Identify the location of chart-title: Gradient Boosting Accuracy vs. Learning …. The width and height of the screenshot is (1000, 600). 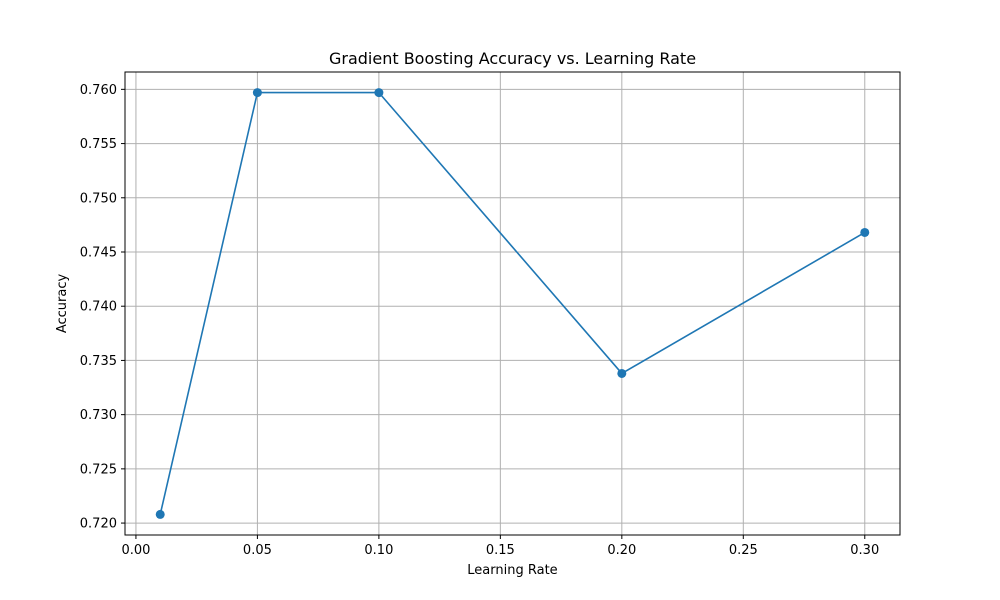
(512, 58).